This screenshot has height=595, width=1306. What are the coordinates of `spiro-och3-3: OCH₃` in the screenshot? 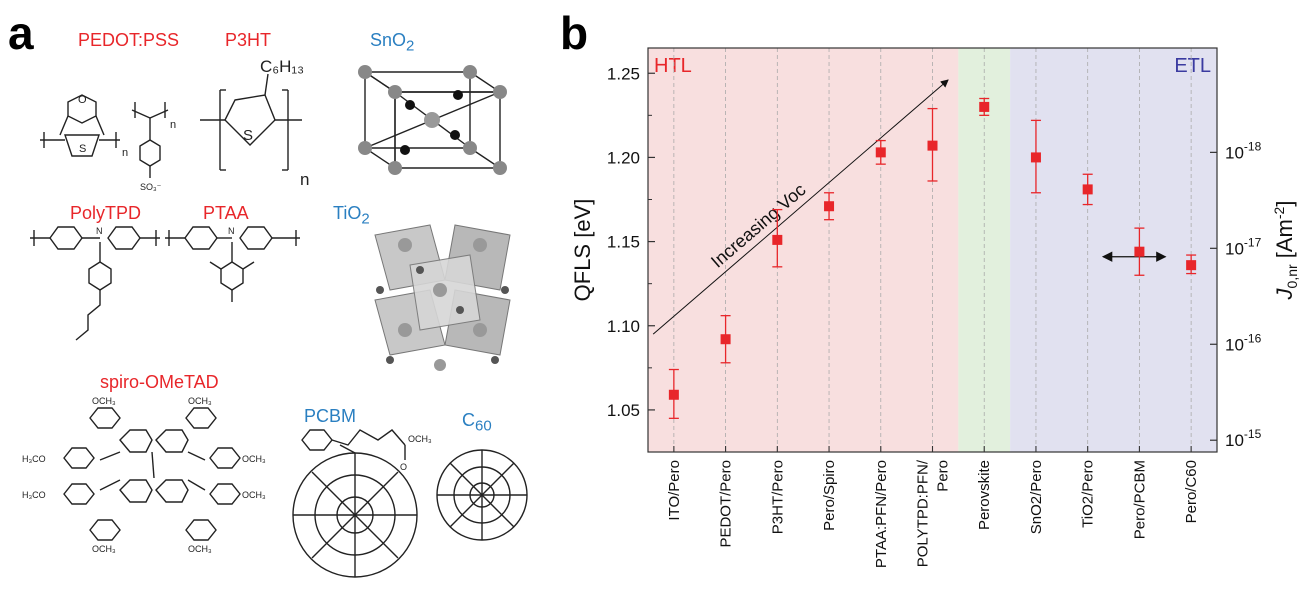 It's located at (254, 459).